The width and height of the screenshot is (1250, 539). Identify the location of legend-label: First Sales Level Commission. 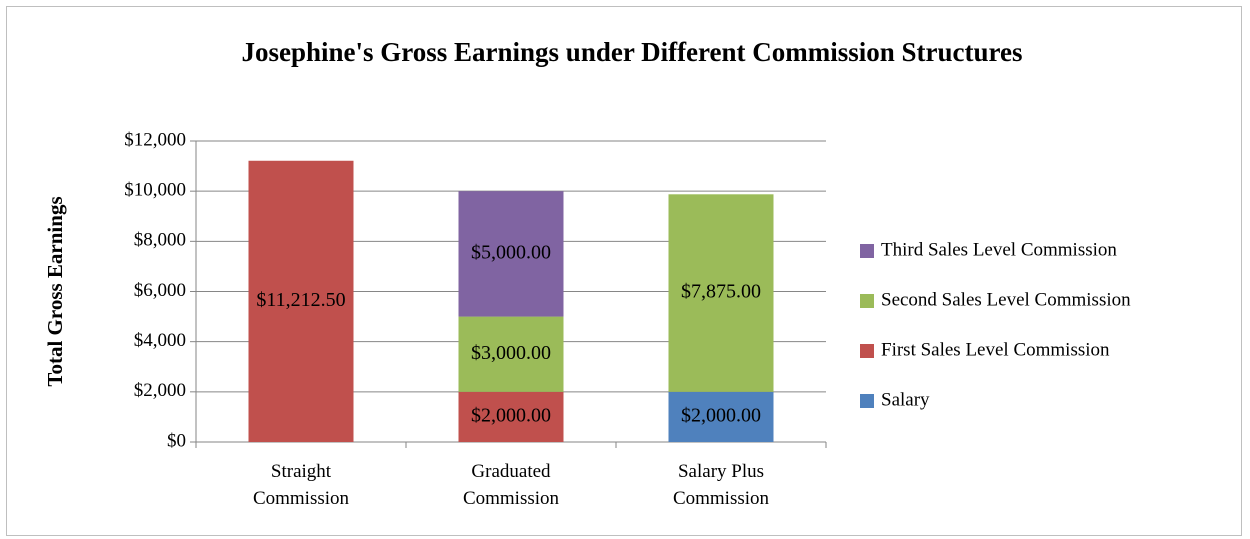
(995, 349).